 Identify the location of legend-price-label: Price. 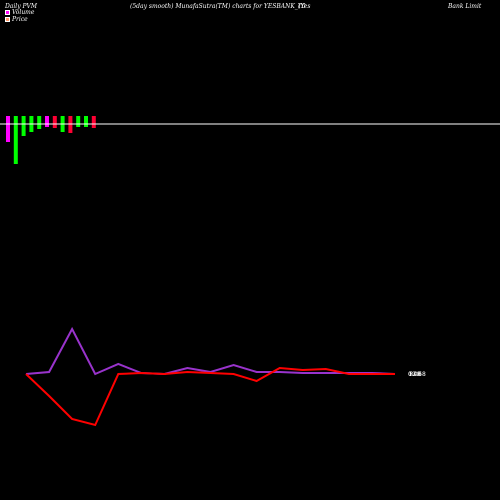
(20, 19).